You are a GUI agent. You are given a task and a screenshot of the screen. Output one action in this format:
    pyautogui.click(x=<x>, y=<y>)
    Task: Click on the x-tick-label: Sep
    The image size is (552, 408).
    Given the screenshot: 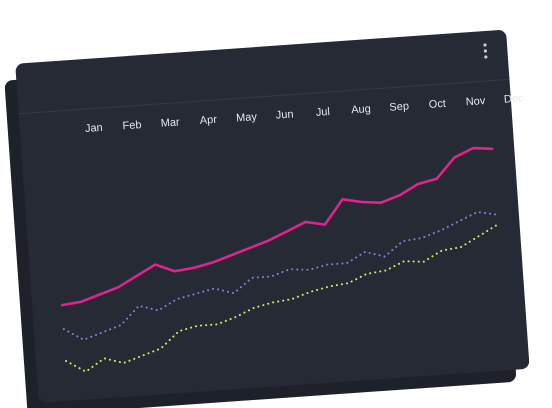 What is the action you would take?
    pyautogui.click(x=399, y=106)
    